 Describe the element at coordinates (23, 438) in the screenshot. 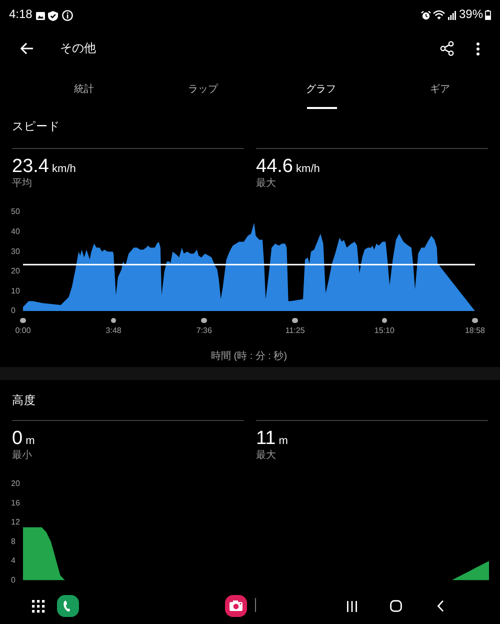

I see `text: 0 m` at that location.